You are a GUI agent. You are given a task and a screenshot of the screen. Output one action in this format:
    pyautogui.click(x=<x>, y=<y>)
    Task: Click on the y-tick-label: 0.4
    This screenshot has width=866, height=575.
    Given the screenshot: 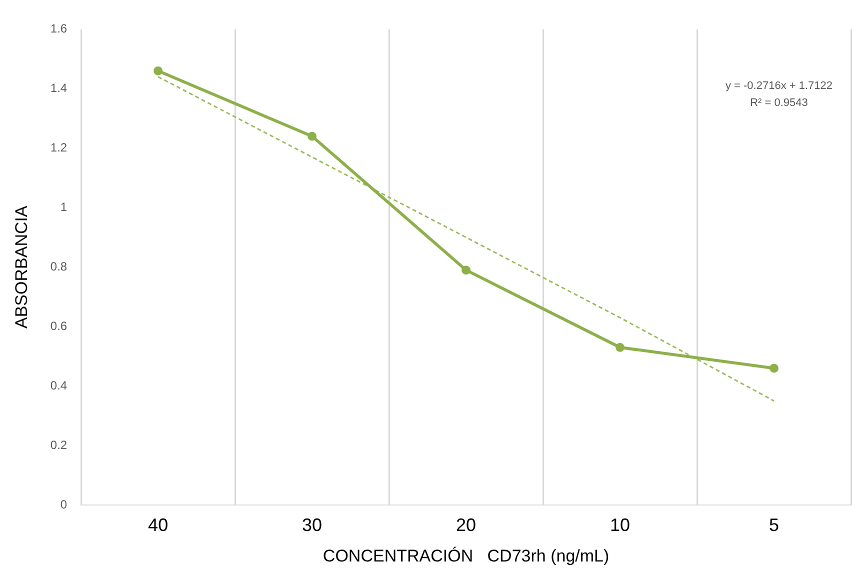 What is the action you would take?
    pyautogui.click(x=59, y=385)
    